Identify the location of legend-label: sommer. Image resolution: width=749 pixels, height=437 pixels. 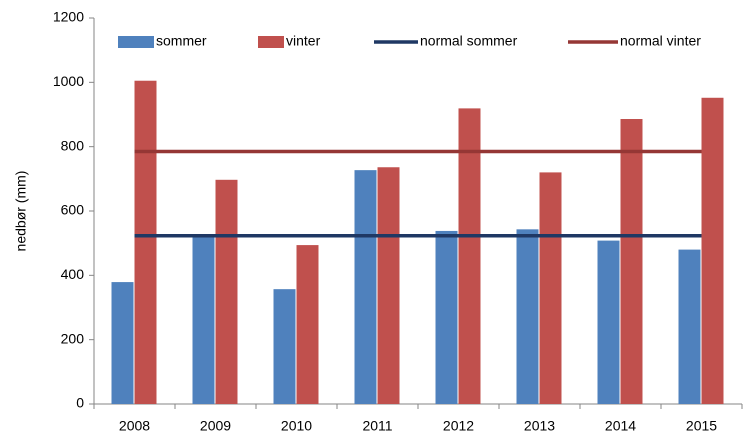
(181, 41).